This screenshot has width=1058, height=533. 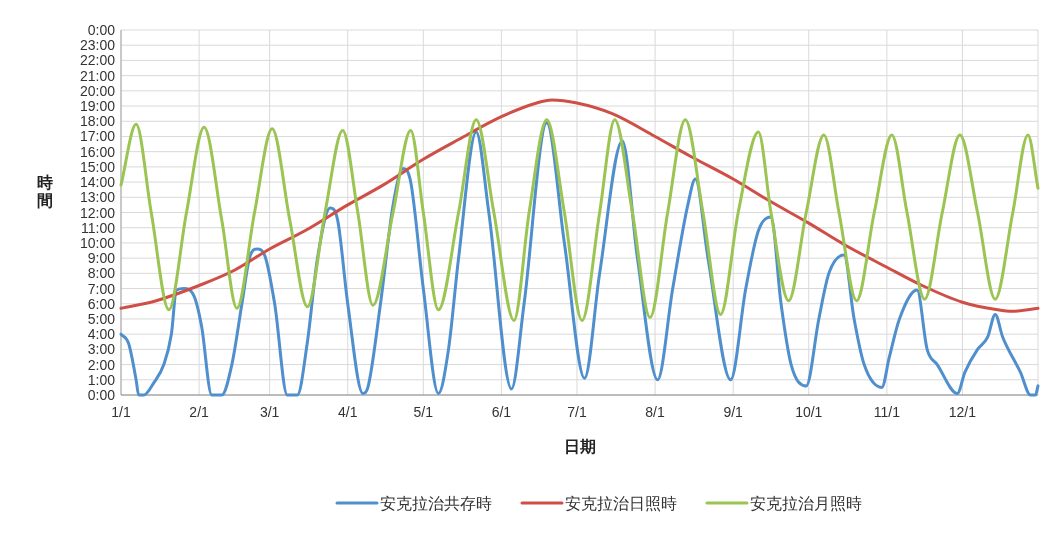 What do you see at coordinates (101, 349) in the screenshot?
I see `y-tick-label: 3:00` at bounding box center [101, 349].